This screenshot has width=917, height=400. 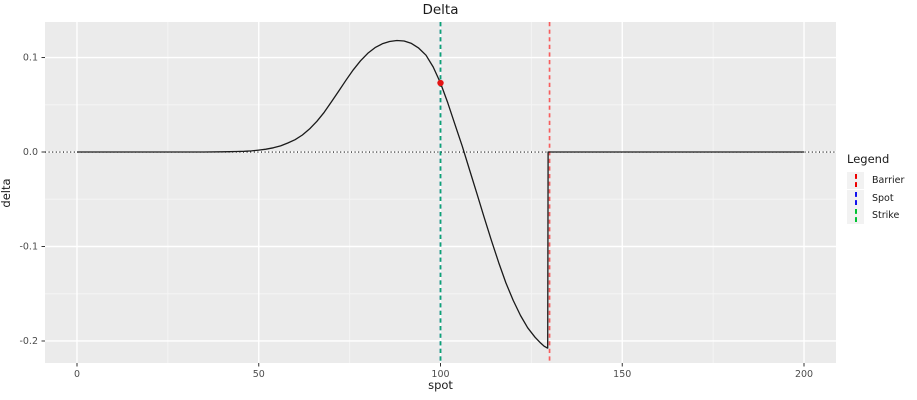 I want to click on y-tick-label: -0.2, so click(x=28, y=341).